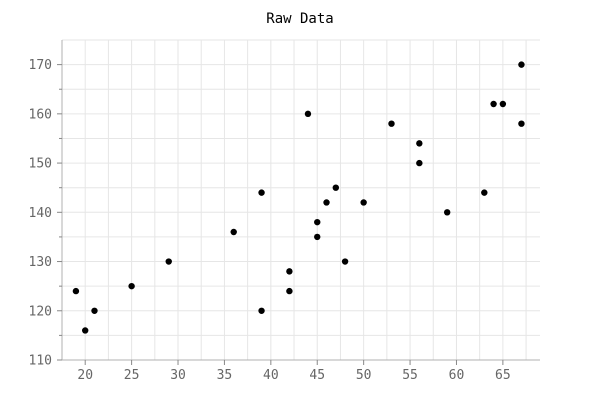 This screenshot has width=600, height=405. I want to click on chart-title: Raw Data, so click(299, 19).